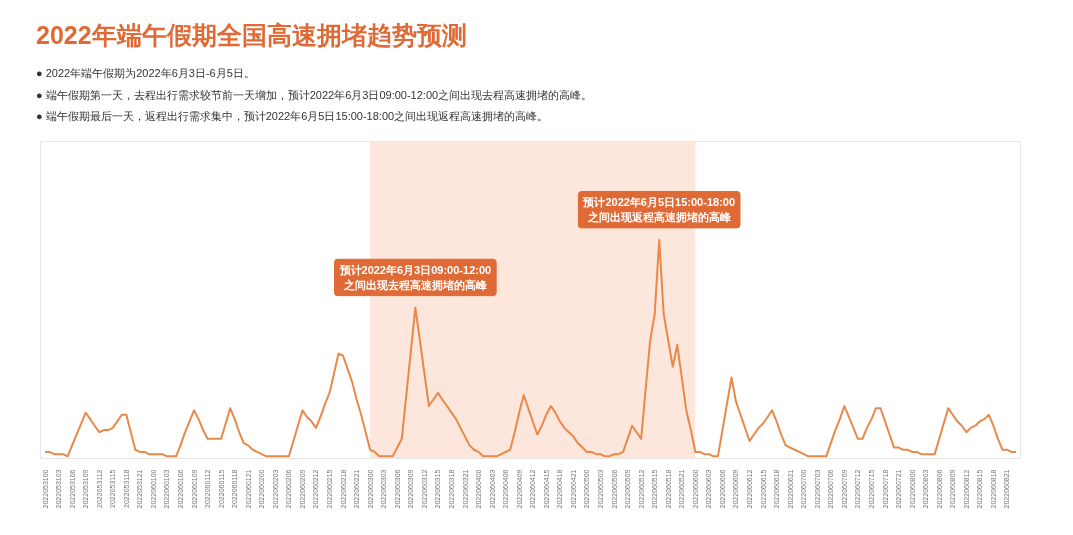 This screenshot has height=535, width=1073. I want to click on annotation: 预计2022年6月5日15:00-18:00 之间出现返程高速拥堵的高峰, so click(659, 209).